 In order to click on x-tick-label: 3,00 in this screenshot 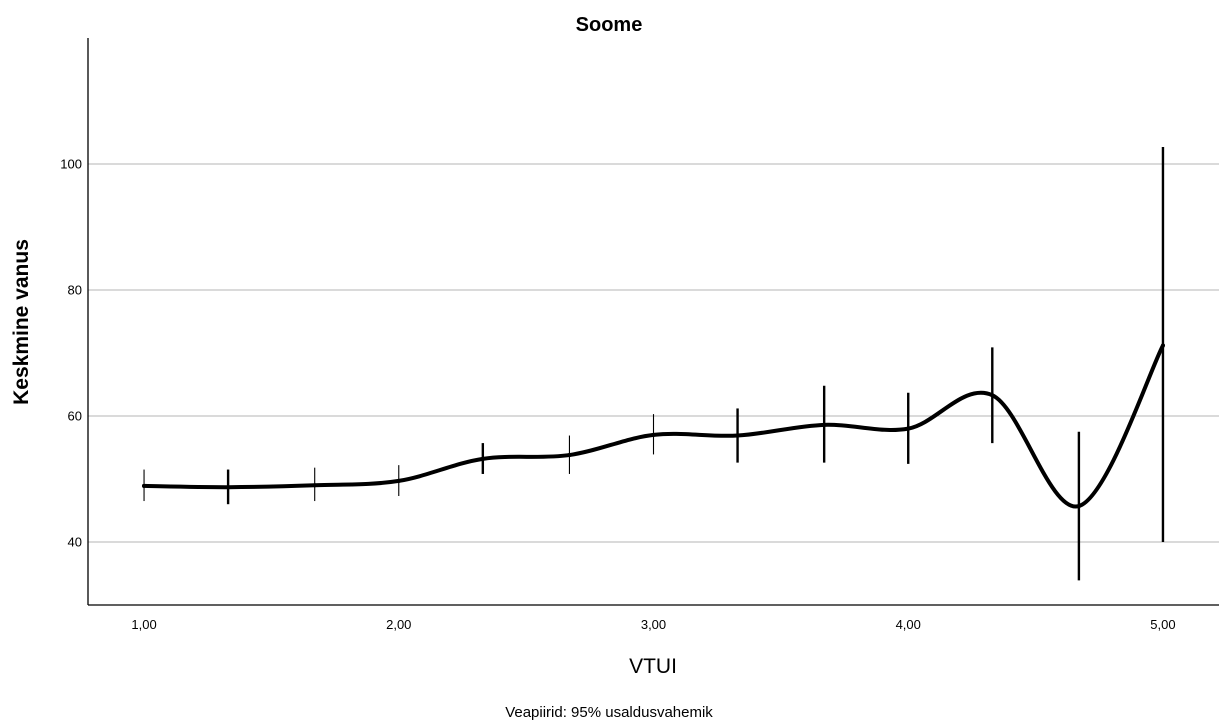, I will do `click(653, 624)`.